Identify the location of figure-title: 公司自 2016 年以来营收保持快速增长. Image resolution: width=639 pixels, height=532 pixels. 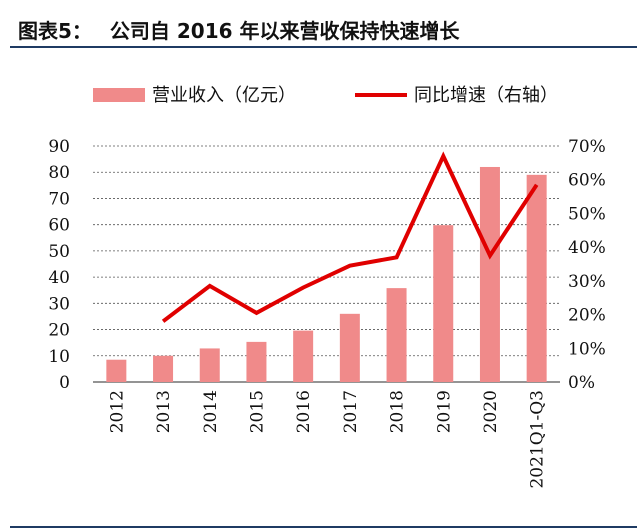
(284, 30).